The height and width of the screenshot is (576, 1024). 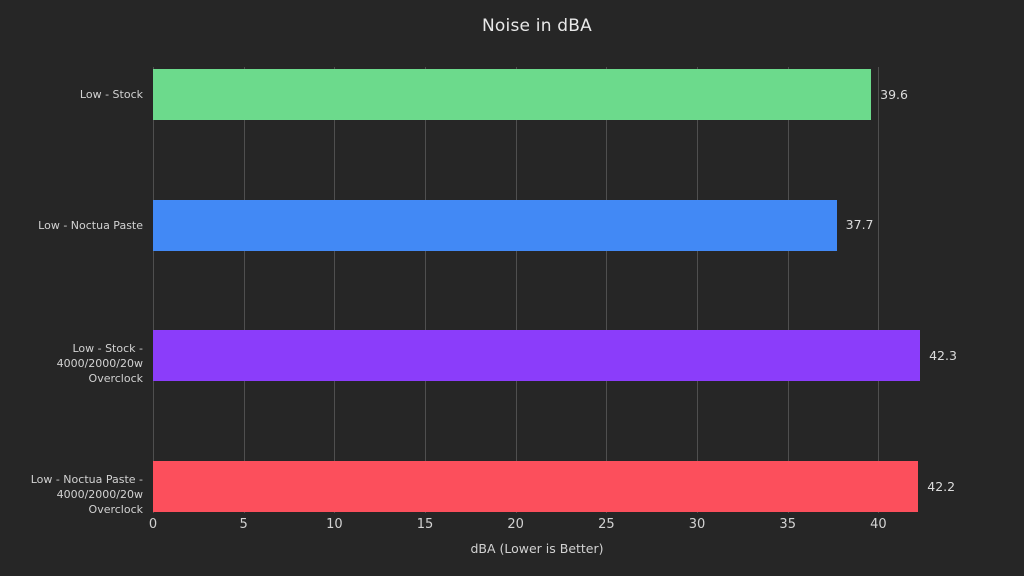 I want to click on x-tick-25: 25, so click(x=606, y=524).